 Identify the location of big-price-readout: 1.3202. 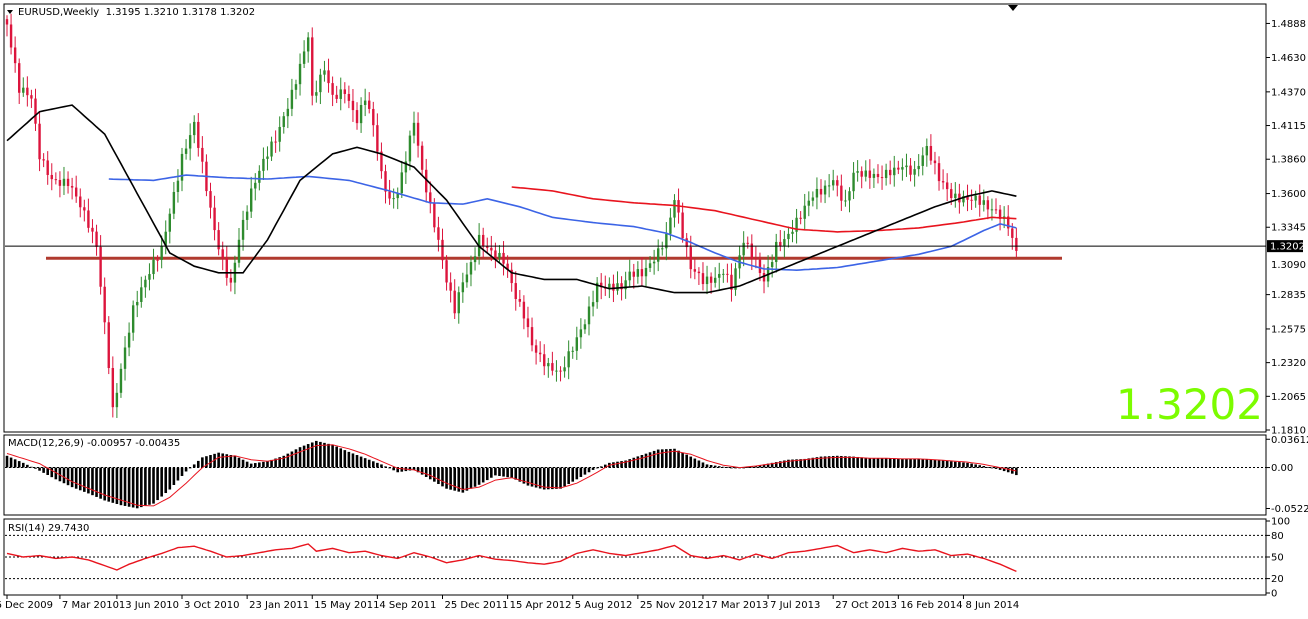
(1189, 404).